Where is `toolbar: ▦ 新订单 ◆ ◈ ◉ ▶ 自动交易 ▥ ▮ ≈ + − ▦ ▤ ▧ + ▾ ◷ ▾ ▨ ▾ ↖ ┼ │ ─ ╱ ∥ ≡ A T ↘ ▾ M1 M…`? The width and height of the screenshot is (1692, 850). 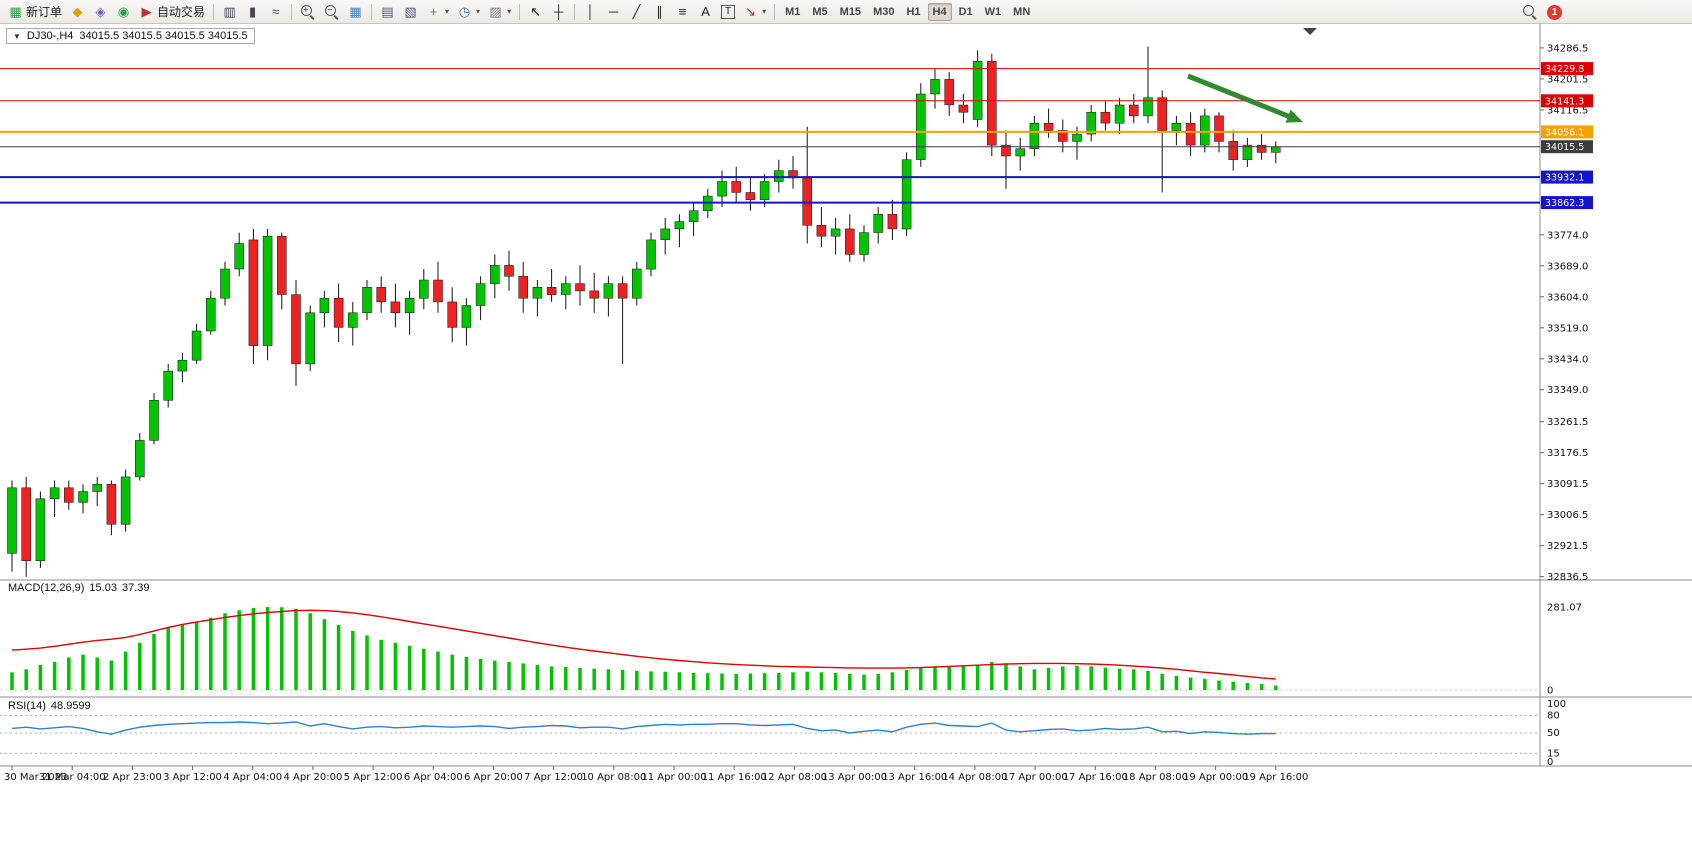 toolbar: ▦ 新订单 ◆ ◈ ◉ ▶ 自动交易 ▥ ▮ ≈ + − ▦ ▤ ▧ + ▾ ◷ ▾ ▨ ▾ ↖ ┼ │ ─ ╱ ∥ ≡ A T ↘ ▾ M1 M… is located at coordinates (846, 12).